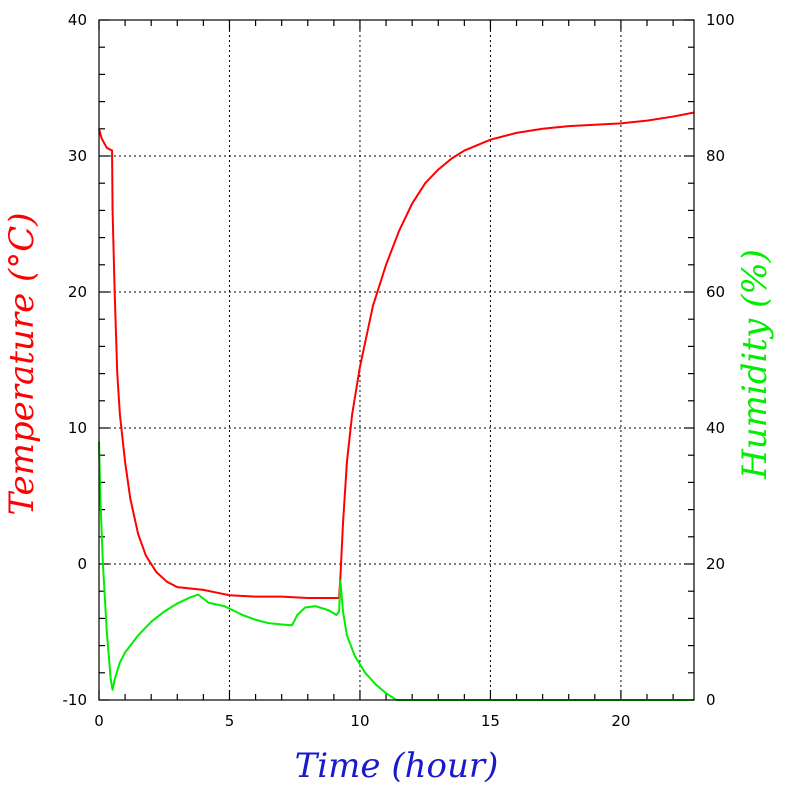 Image resolution: width=797 pixels, height=797 pixels. What do you see at coordinates (720, 20) in the screenshot?
I see `y-right-tick-label: 100` at bounding box center [720, 20].